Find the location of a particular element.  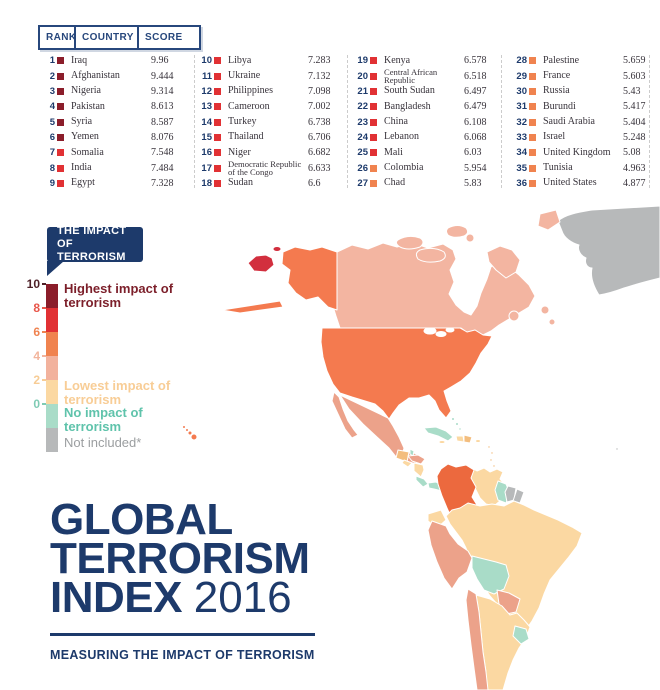

country-score: 5.417 is located at coordinates (634, 107).